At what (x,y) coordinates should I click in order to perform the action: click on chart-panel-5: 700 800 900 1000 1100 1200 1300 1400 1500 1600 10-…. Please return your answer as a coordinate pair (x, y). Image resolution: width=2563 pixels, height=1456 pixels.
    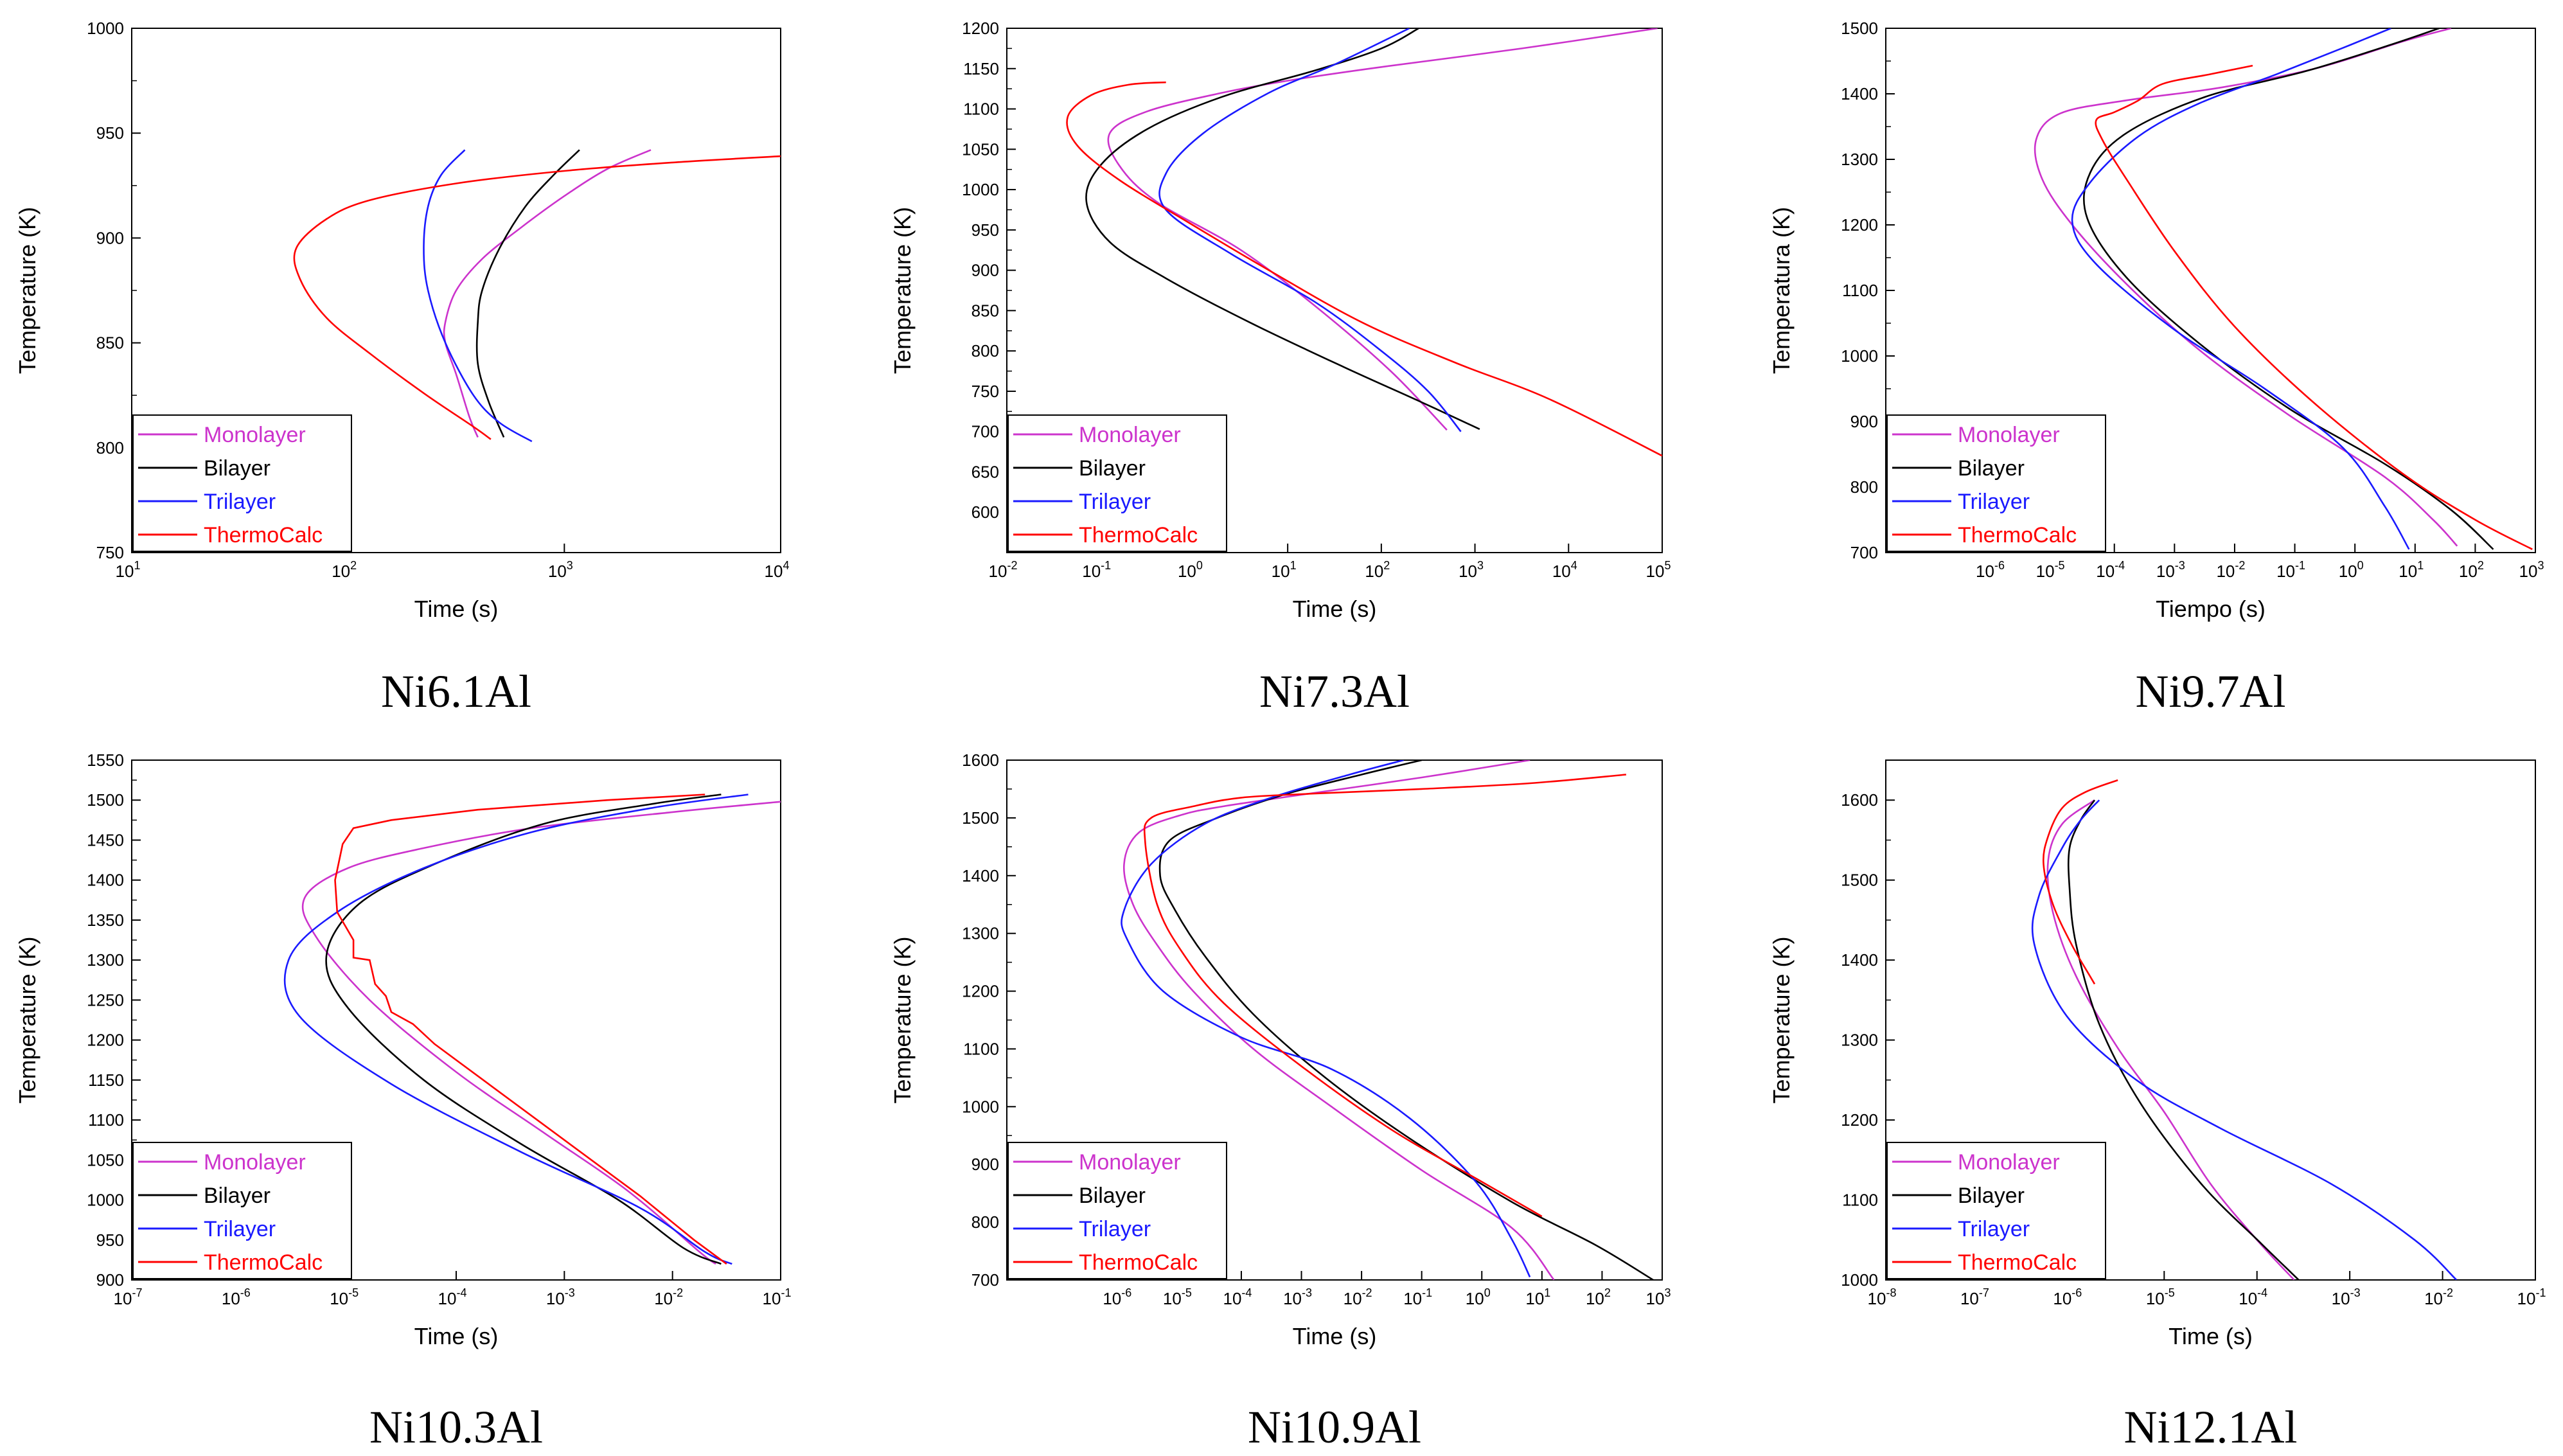
    Looking at the image, I should click on (1280, 1101).